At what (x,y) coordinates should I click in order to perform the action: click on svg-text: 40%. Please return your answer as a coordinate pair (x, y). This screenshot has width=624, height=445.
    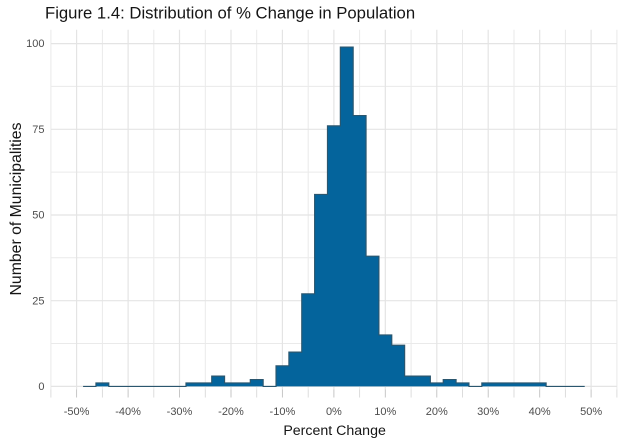
    Looking at the image, I should click on (540, 412).